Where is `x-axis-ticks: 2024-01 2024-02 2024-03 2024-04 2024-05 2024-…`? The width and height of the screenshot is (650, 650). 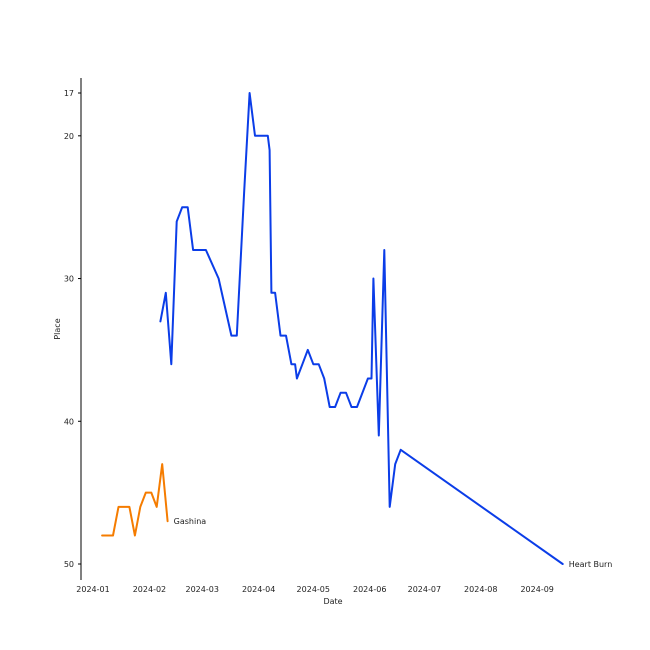
x-axis-ticks: 2024-01 2024-02 2024-03 2024-04 2024-05 2024-… is located at coordinates (315, 589).